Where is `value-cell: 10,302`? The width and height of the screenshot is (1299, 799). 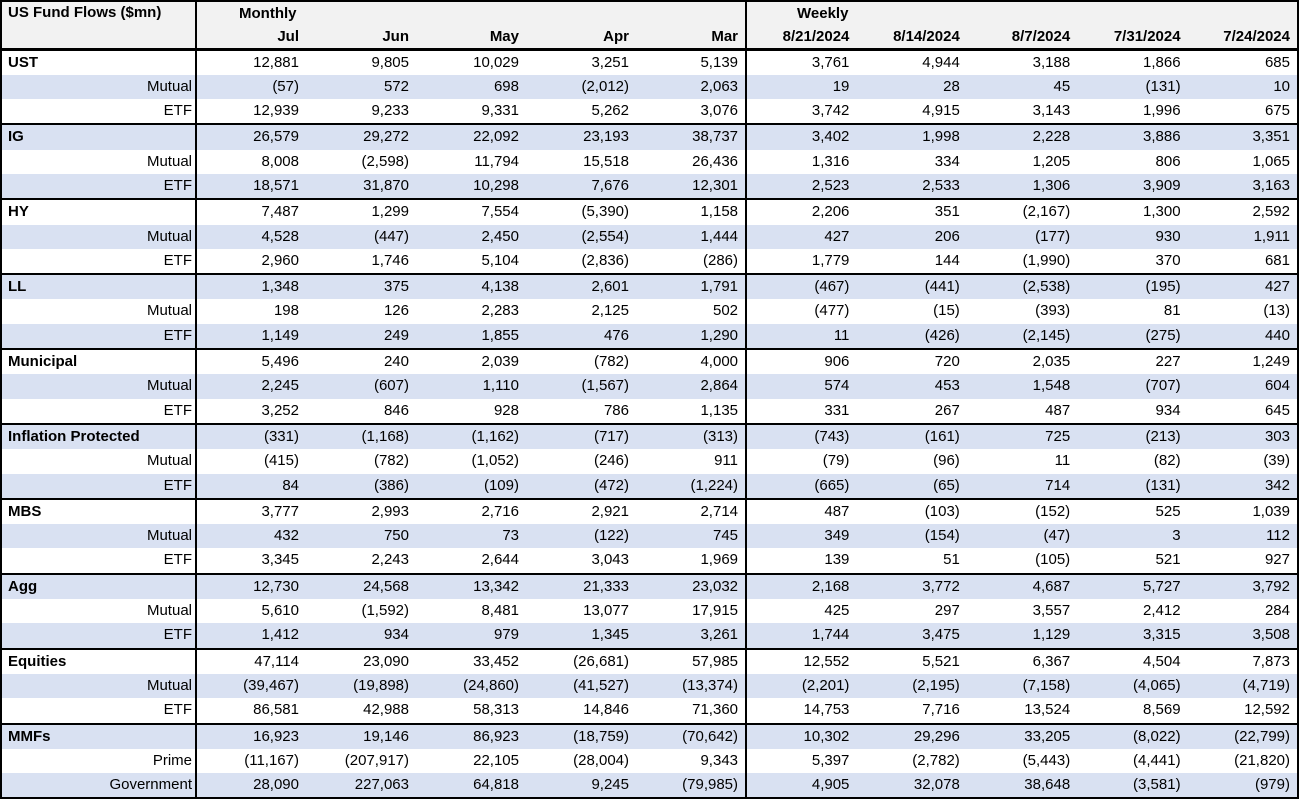 value-cell: 10,302 is located at coordinates (801, 735).